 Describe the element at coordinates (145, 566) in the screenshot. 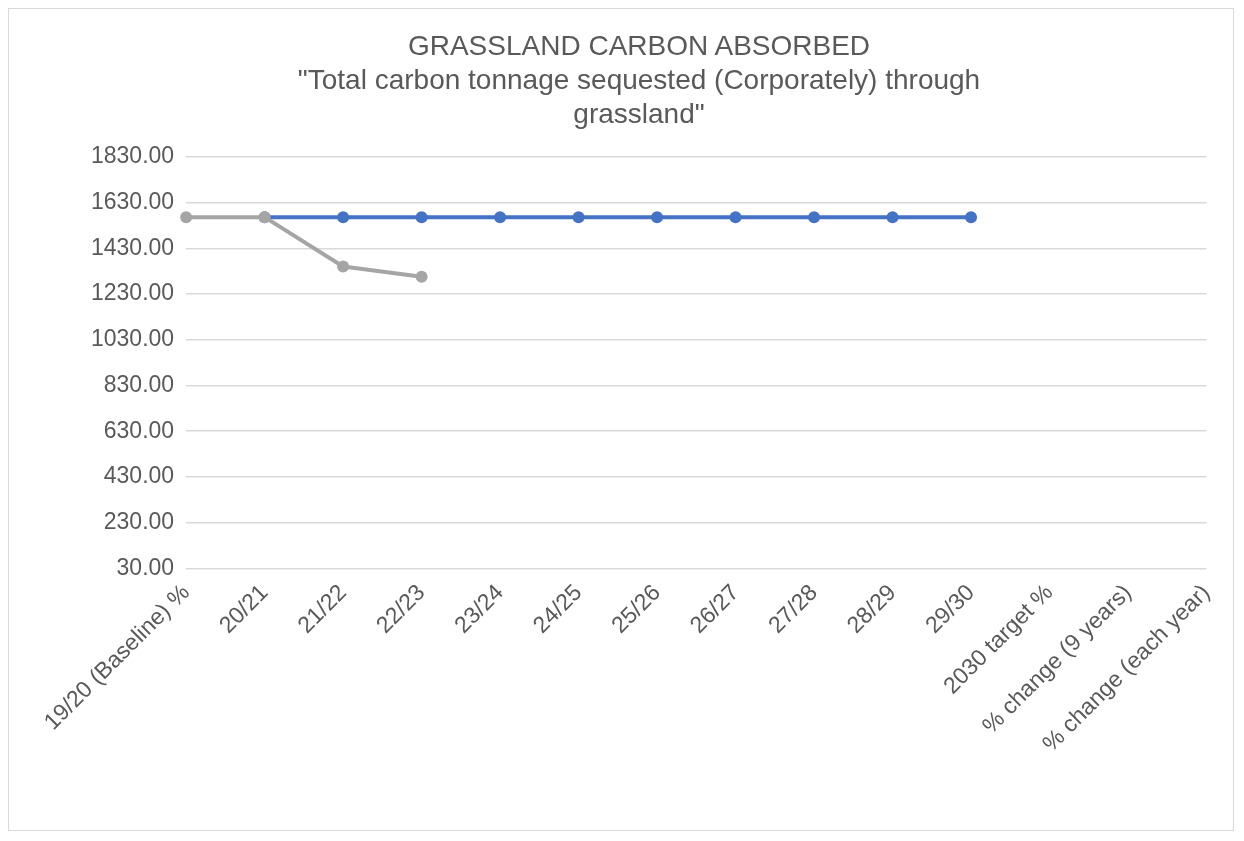

I see `y-tick-label: 30.00` at that location.